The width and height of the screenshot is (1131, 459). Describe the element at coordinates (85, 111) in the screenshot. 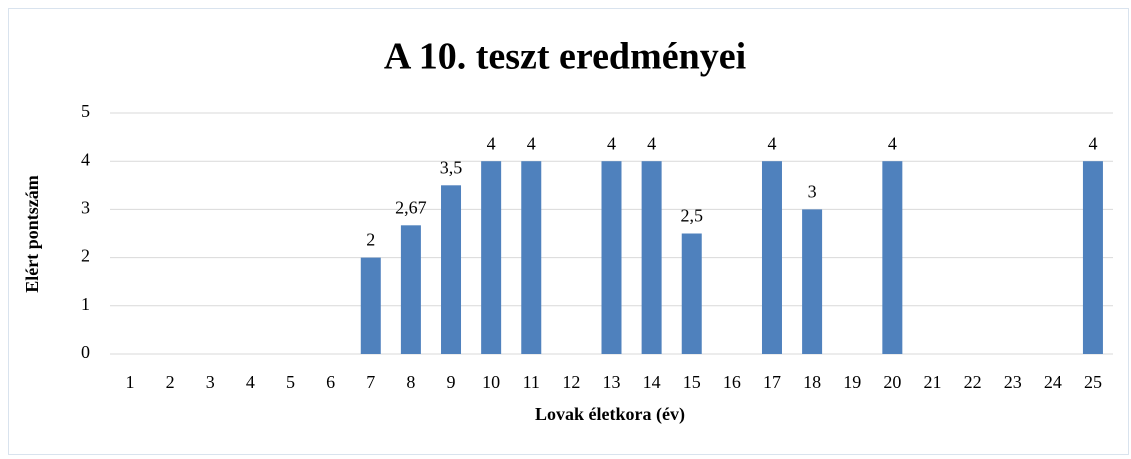

I see `y-tick-label: 5` at that location.